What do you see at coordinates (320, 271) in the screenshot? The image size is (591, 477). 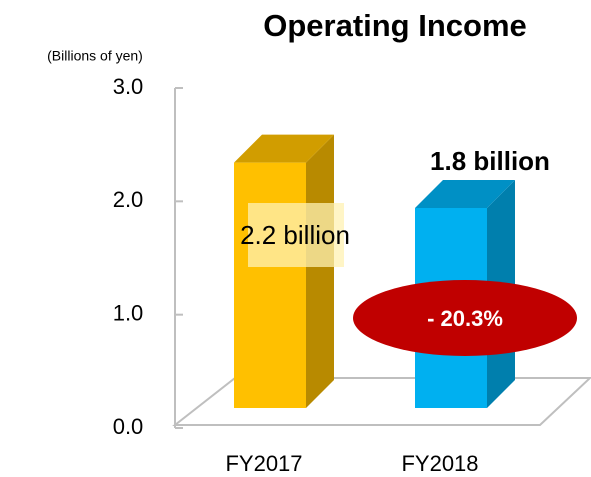 I see `bar-side` at bounding box center [320, 271].